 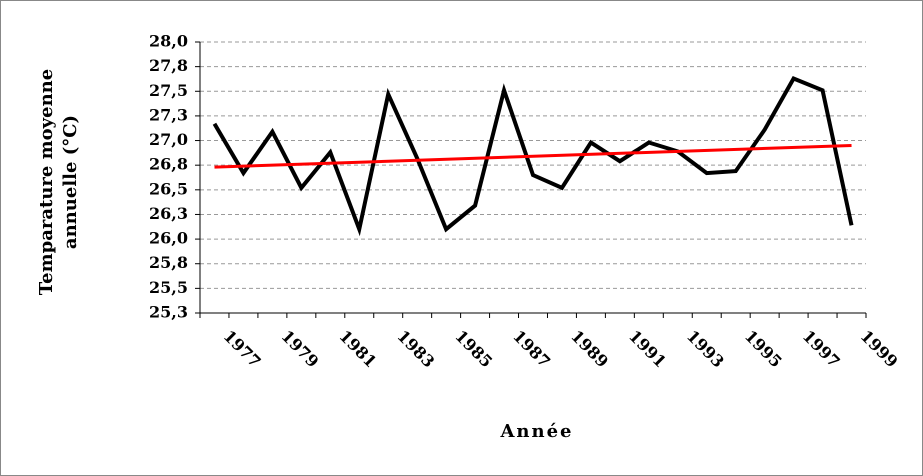 What do you see at coordinates (46, 182) in the screenshot?
I see `y-axis-title-line: Temparature moyenne` at bounding box center [46, 182].